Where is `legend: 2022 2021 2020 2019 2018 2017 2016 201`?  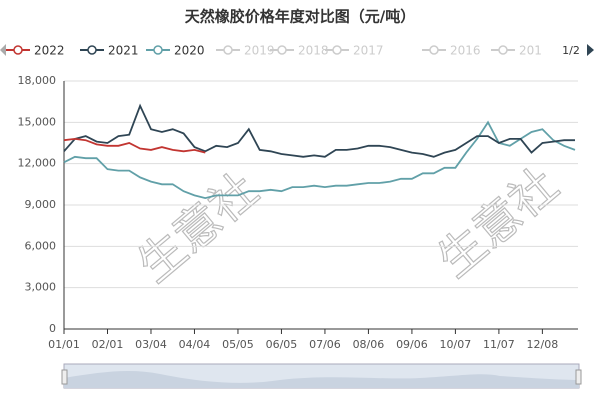
legend: 2022 2021 2020 2019 2018 2017 2016 201 is located at coordinates (274, 51).